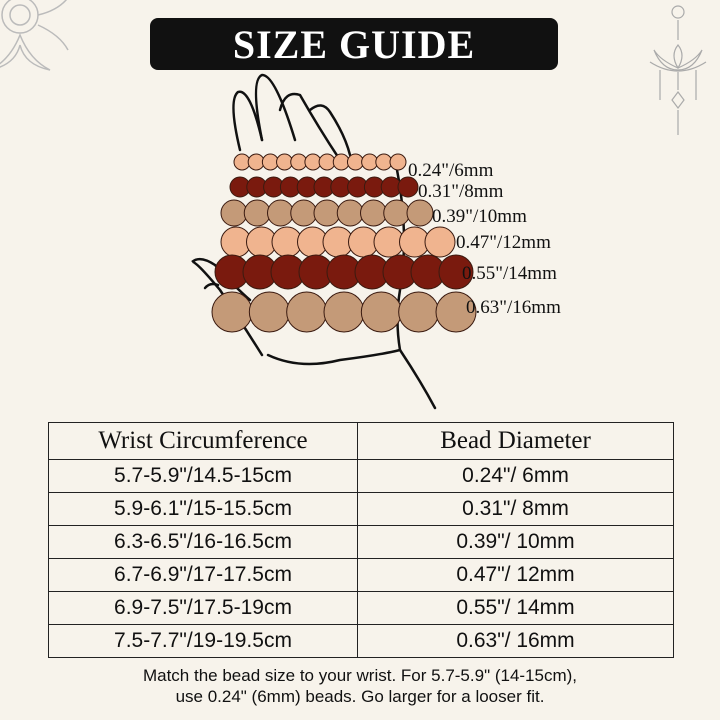  Describe the element at coordinates (513, 307) in the screenshot. I see `bead-size-label: 0.63"/16mm` at that location.